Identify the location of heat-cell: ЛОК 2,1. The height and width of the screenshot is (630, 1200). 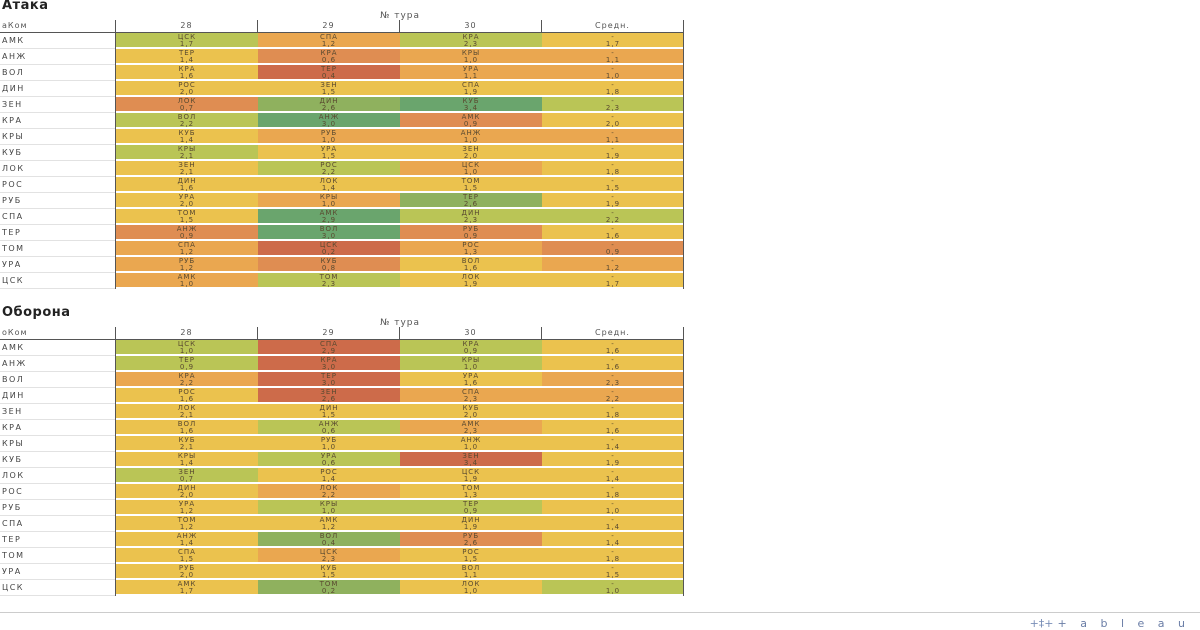
(187, 411).